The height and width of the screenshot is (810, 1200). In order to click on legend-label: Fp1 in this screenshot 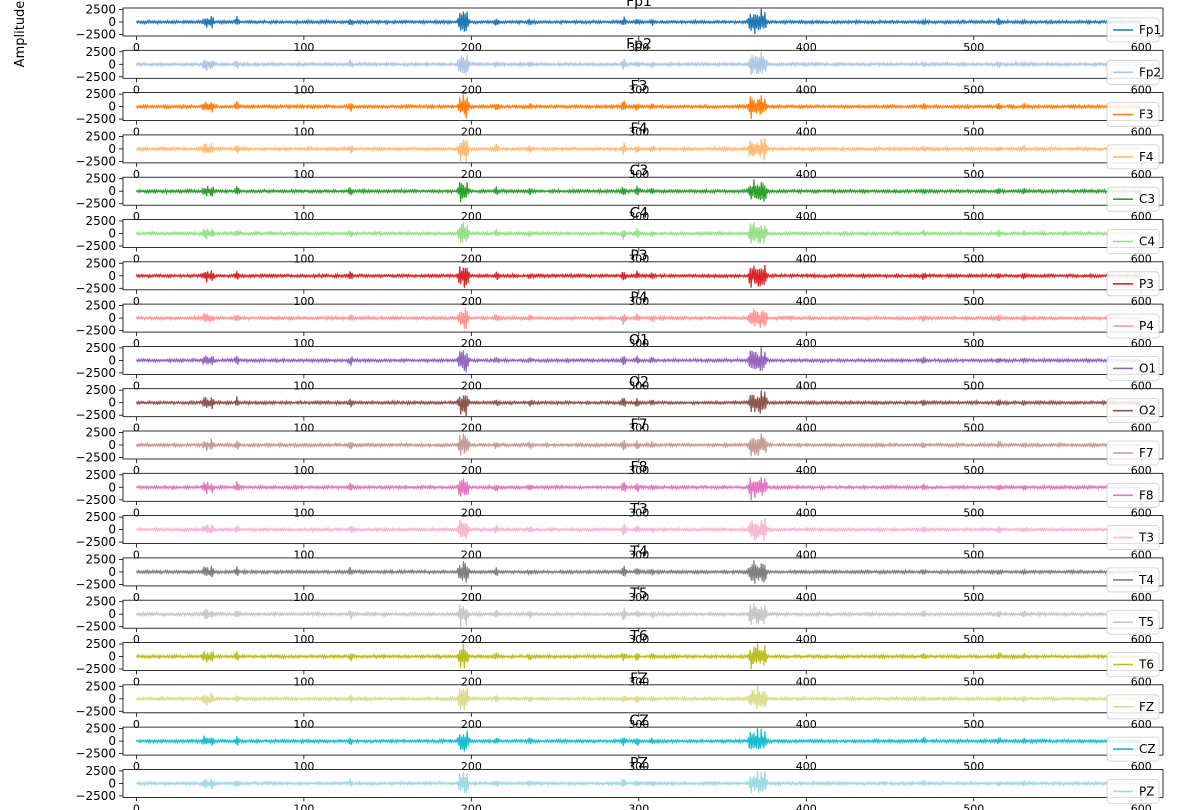, I will do `click(1150, 30)`.